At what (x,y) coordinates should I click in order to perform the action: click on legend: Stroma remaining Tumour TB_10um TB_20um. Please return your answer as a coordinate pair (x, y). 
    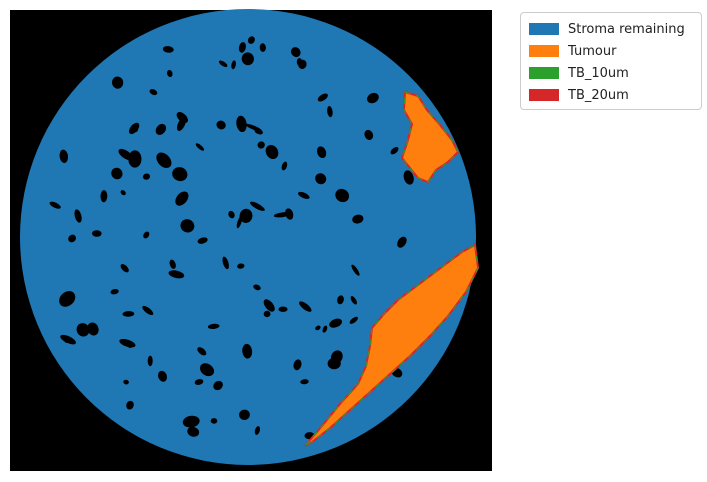
    Looking at the image, I should click on (611, 61).